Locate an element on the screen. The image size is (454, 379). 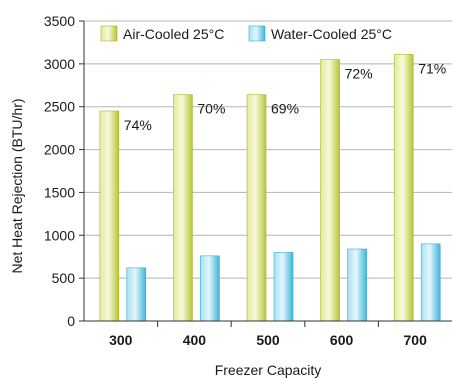
x-tick-label: 400 is located at coordinates (195, 340).